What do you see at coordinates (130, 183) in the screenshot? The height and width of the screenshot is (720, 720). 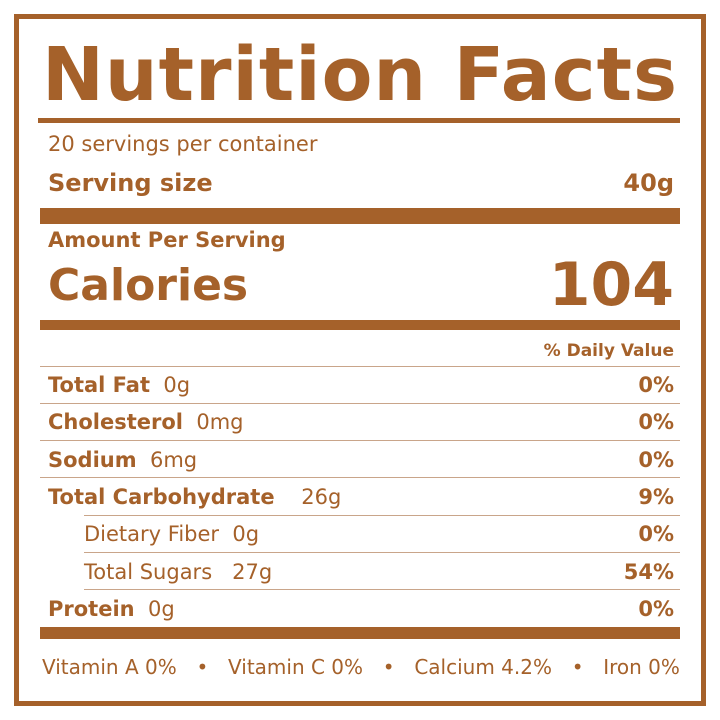 I see `serving-size-label: Serving size` at bounding box center [130, 183].